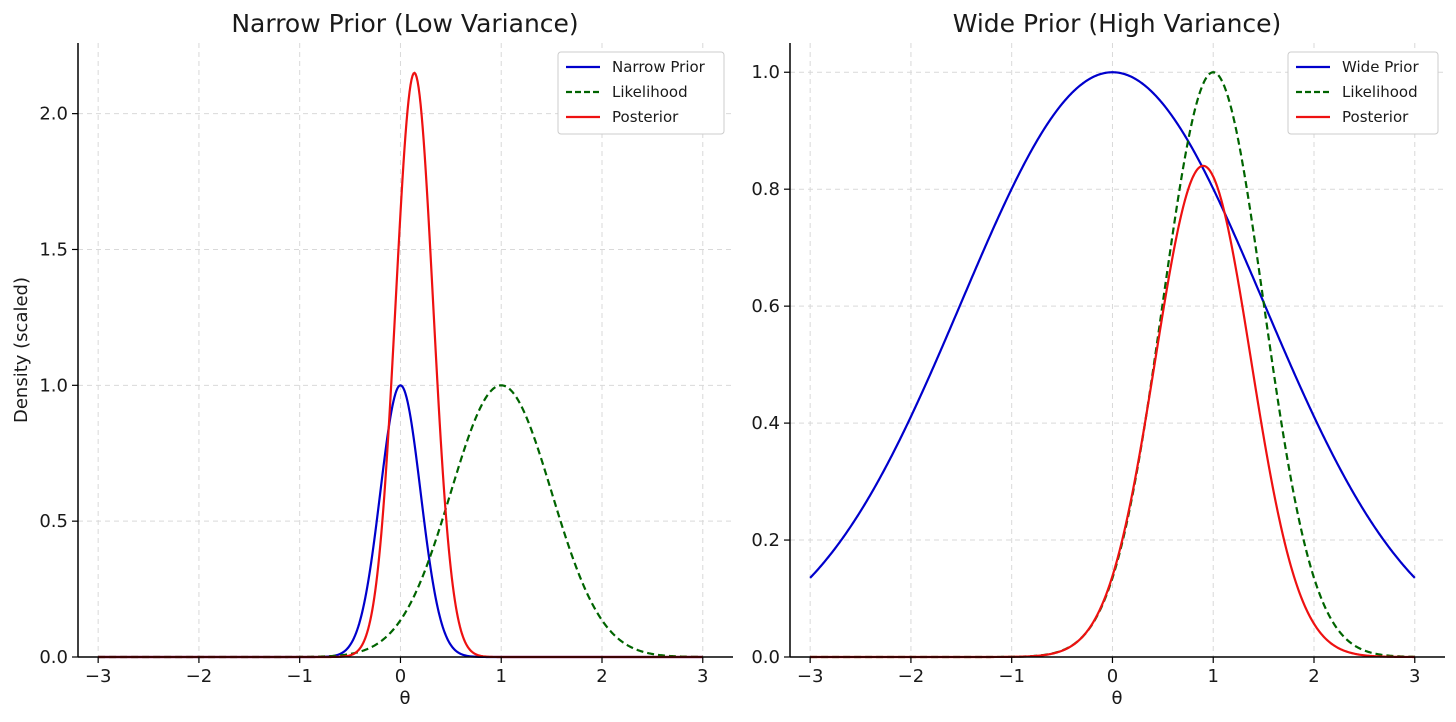  What do you see at coordinates (1380, 67) in the screenshot?
I see `legend-label: Wide Prior` at bounding box center [1380, 67].